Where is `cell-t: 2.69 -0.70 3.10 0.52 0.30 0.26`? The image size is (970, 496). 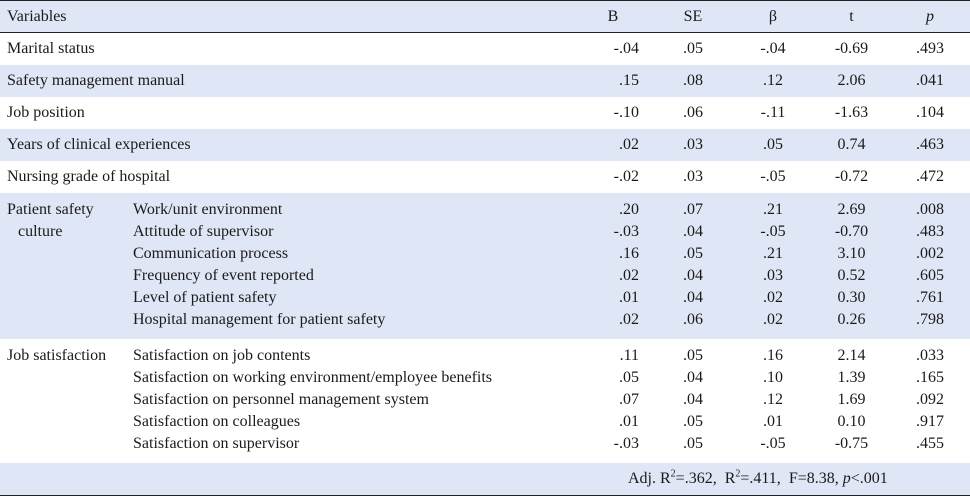
cell-t: 2.69 -0.70 3.10 0.52 0.30 0.26 is located at coordinates (851, 264).